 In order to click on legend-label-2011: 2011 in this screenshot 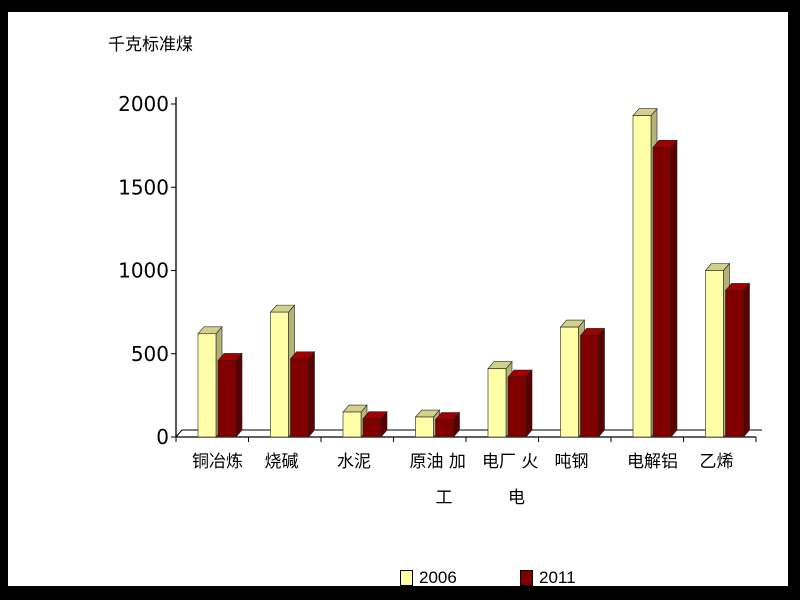, I will do `click(557, 577)`.